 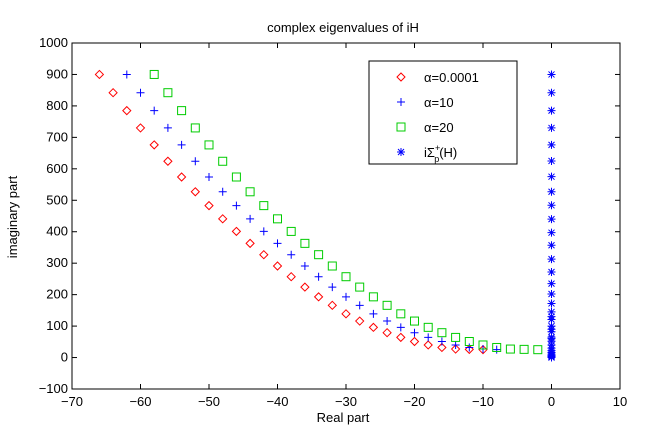 I want to click on y-tick-label: 700, so click(x=57, y=136).